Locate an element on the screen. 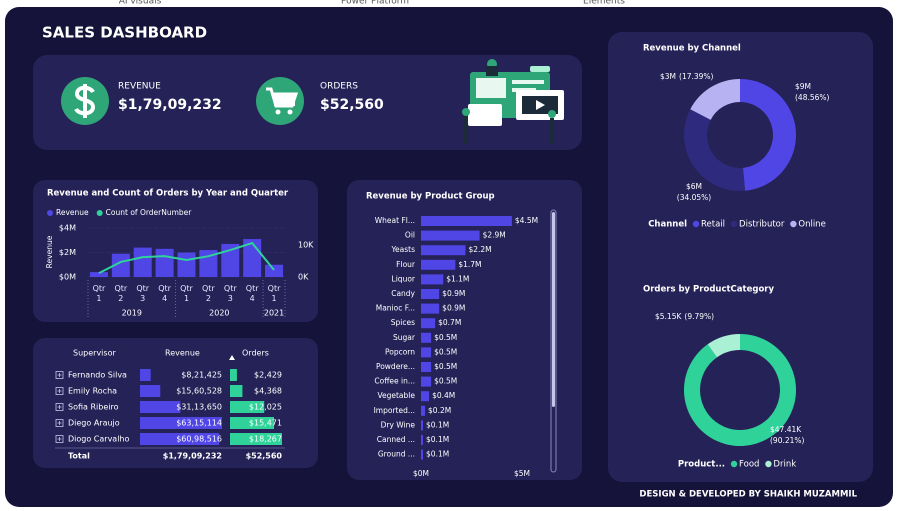 The height and width of the screenshot is (511, 897). dashboard-title: SALES DASHBOARD is located at coordinates (124, 33).